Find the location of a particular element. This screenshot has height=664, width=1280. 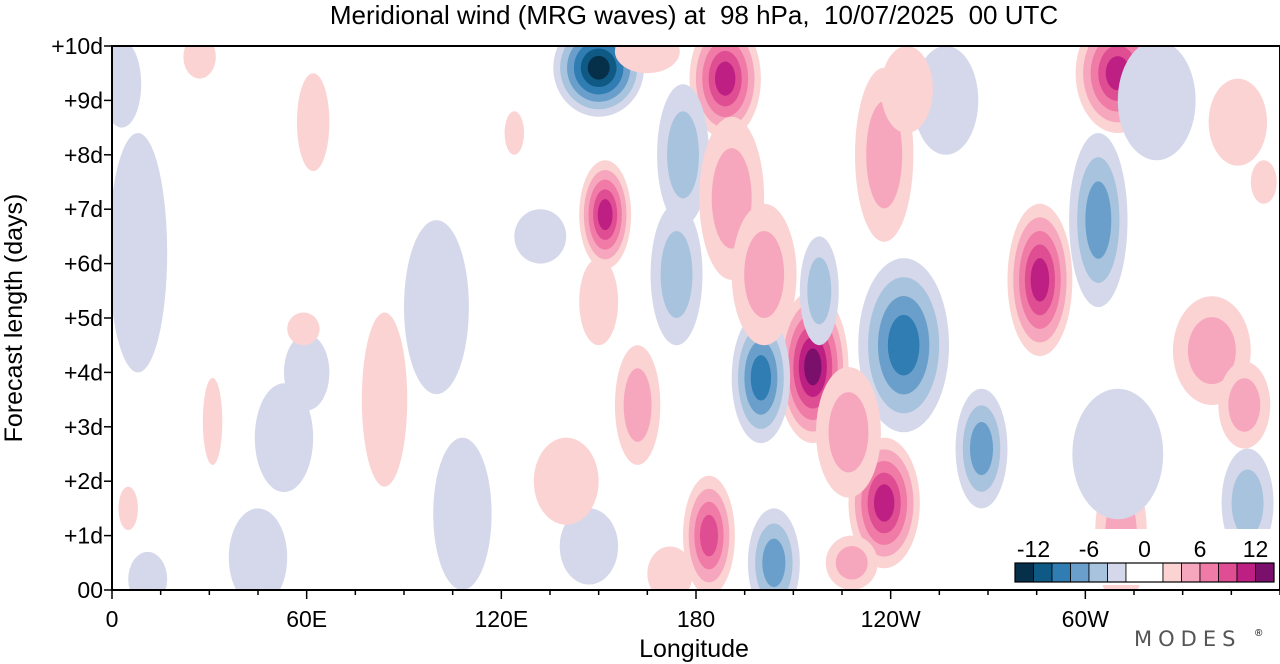

x-tick-label: 120E is located at coordinates (501, 619).